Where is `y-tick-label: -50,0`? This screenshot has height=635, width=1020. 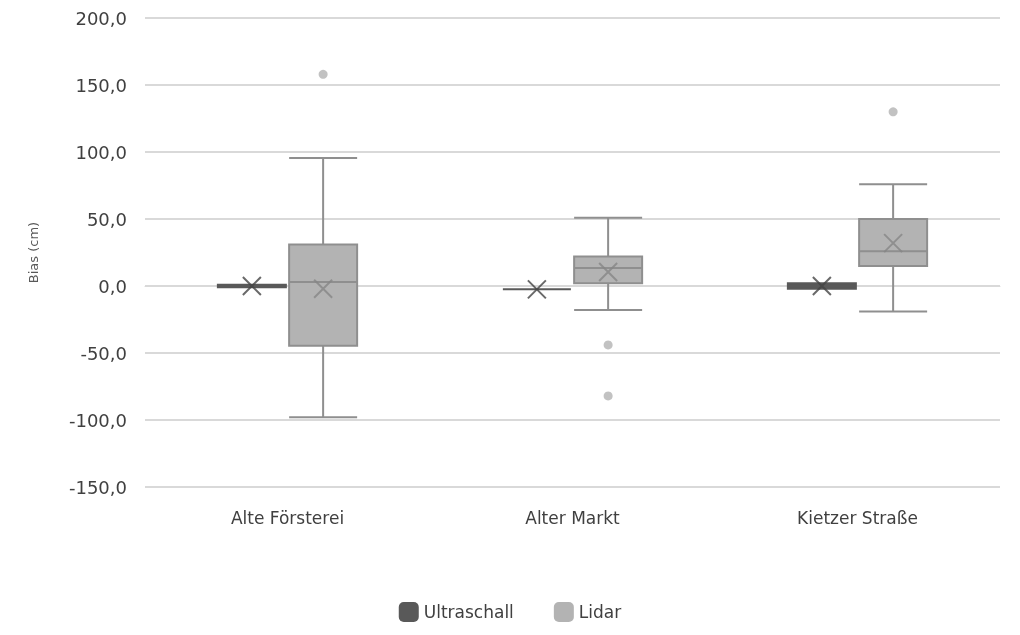 y-tick-label: -50,0 is located at coordinates (103, 353).